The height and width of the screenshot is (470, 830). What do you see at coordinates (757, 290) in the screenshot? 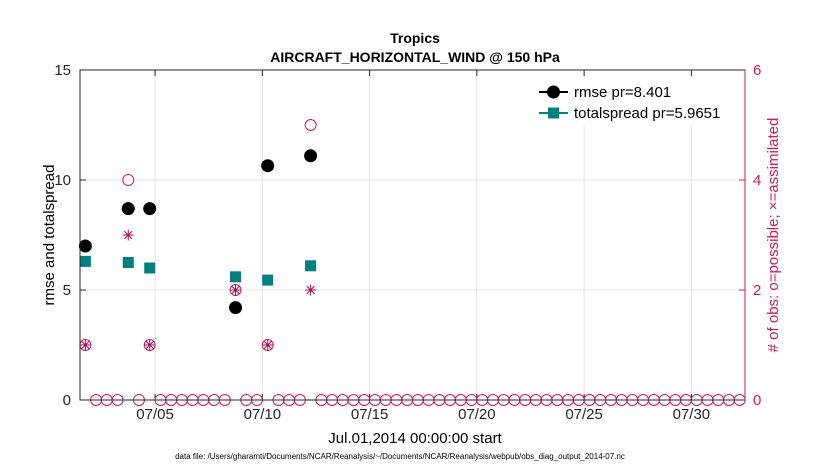
I see `y2-tick-label: 2` at bounding box center [757, 290].